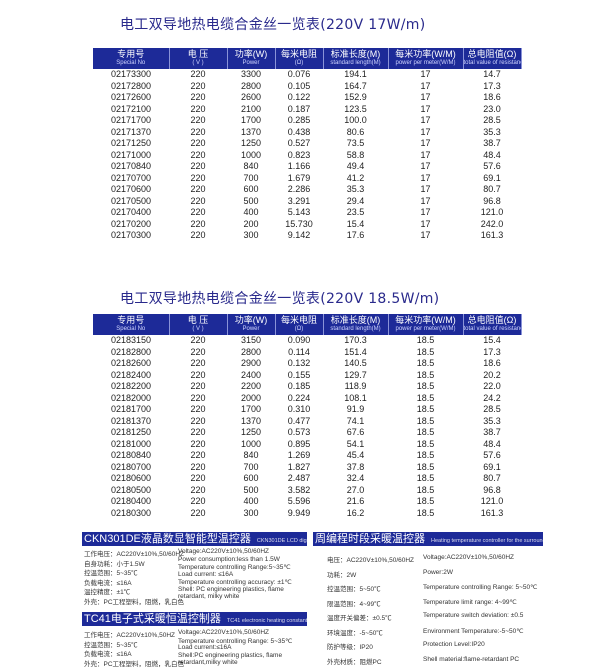 Image resolution: width=600 pixels, height=672 pixels. What do you see at coordinates (251, 374) in the screenshot?
I see `table-cell: 2400` at bounding box center [251, 374].